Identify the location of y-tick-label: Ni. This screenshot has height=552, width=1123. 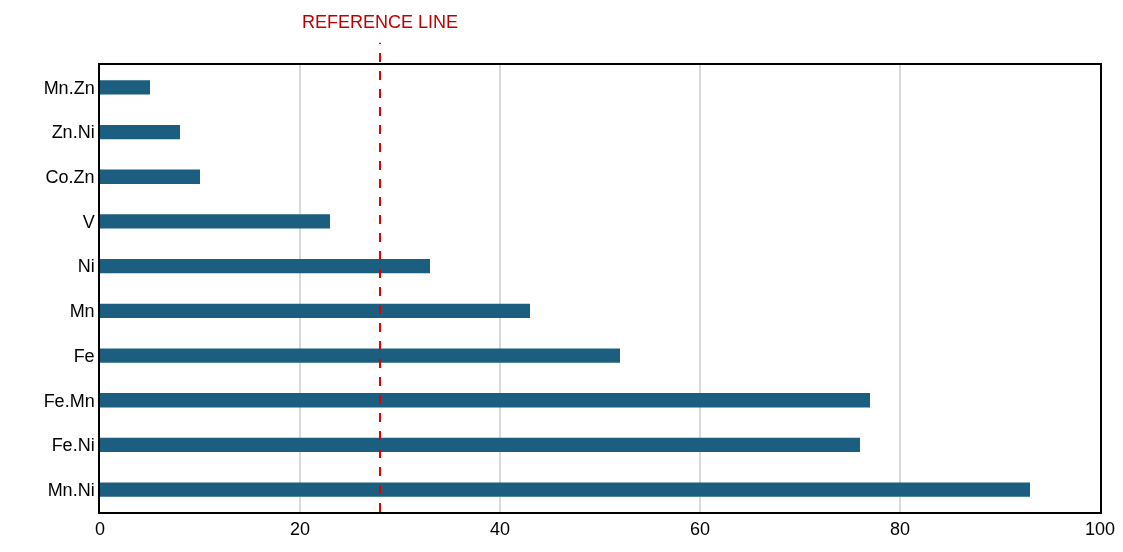
(86, 266).